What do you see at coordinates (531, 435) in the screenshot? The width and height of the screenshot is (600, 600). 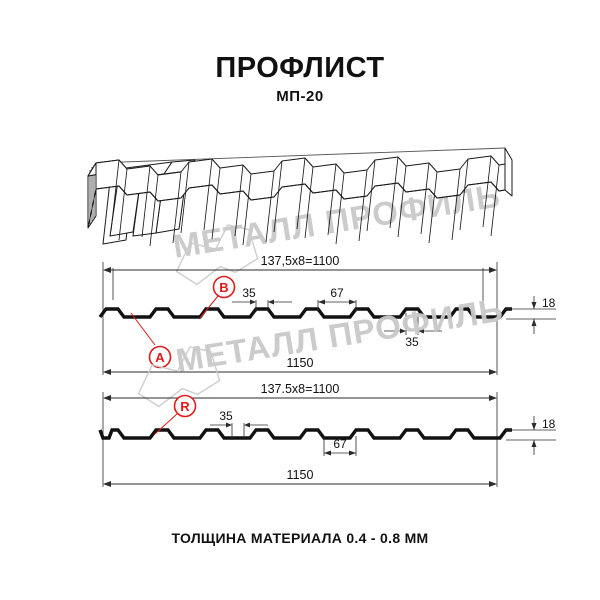 I see `section-bottom-dim-18: 18` at bounding box center [531, 435].